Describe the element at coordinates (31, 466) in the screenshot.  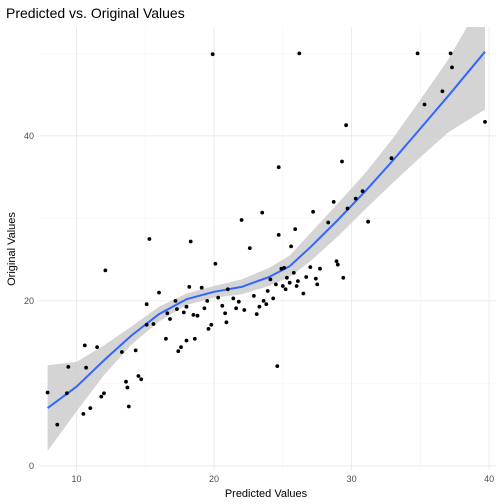
I see `y-tick-label: 0` at that location.